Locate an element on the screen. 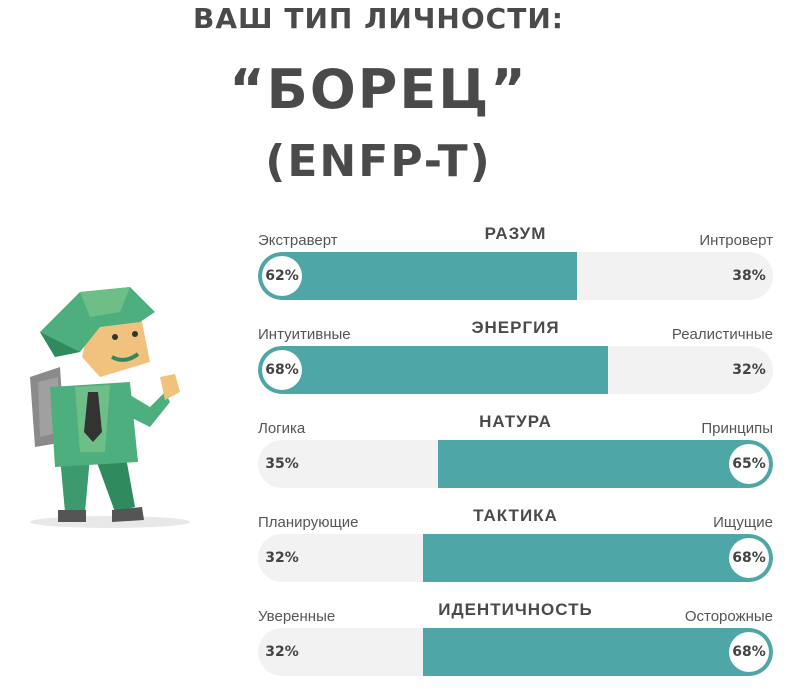 The image size is (807, 700). trait-left-label: Логика is located at coordinates (282, 428).